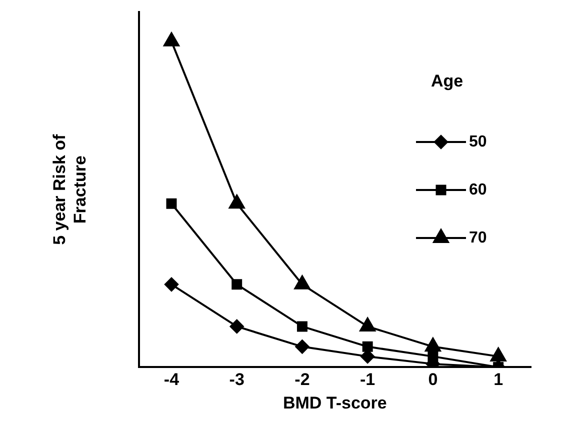 The width and height of the screenshot is (561, 424). What do you see at coordinates (447, 81) in the screenshot?
I see `legend-title: Age` at bounding box center [447, 81].